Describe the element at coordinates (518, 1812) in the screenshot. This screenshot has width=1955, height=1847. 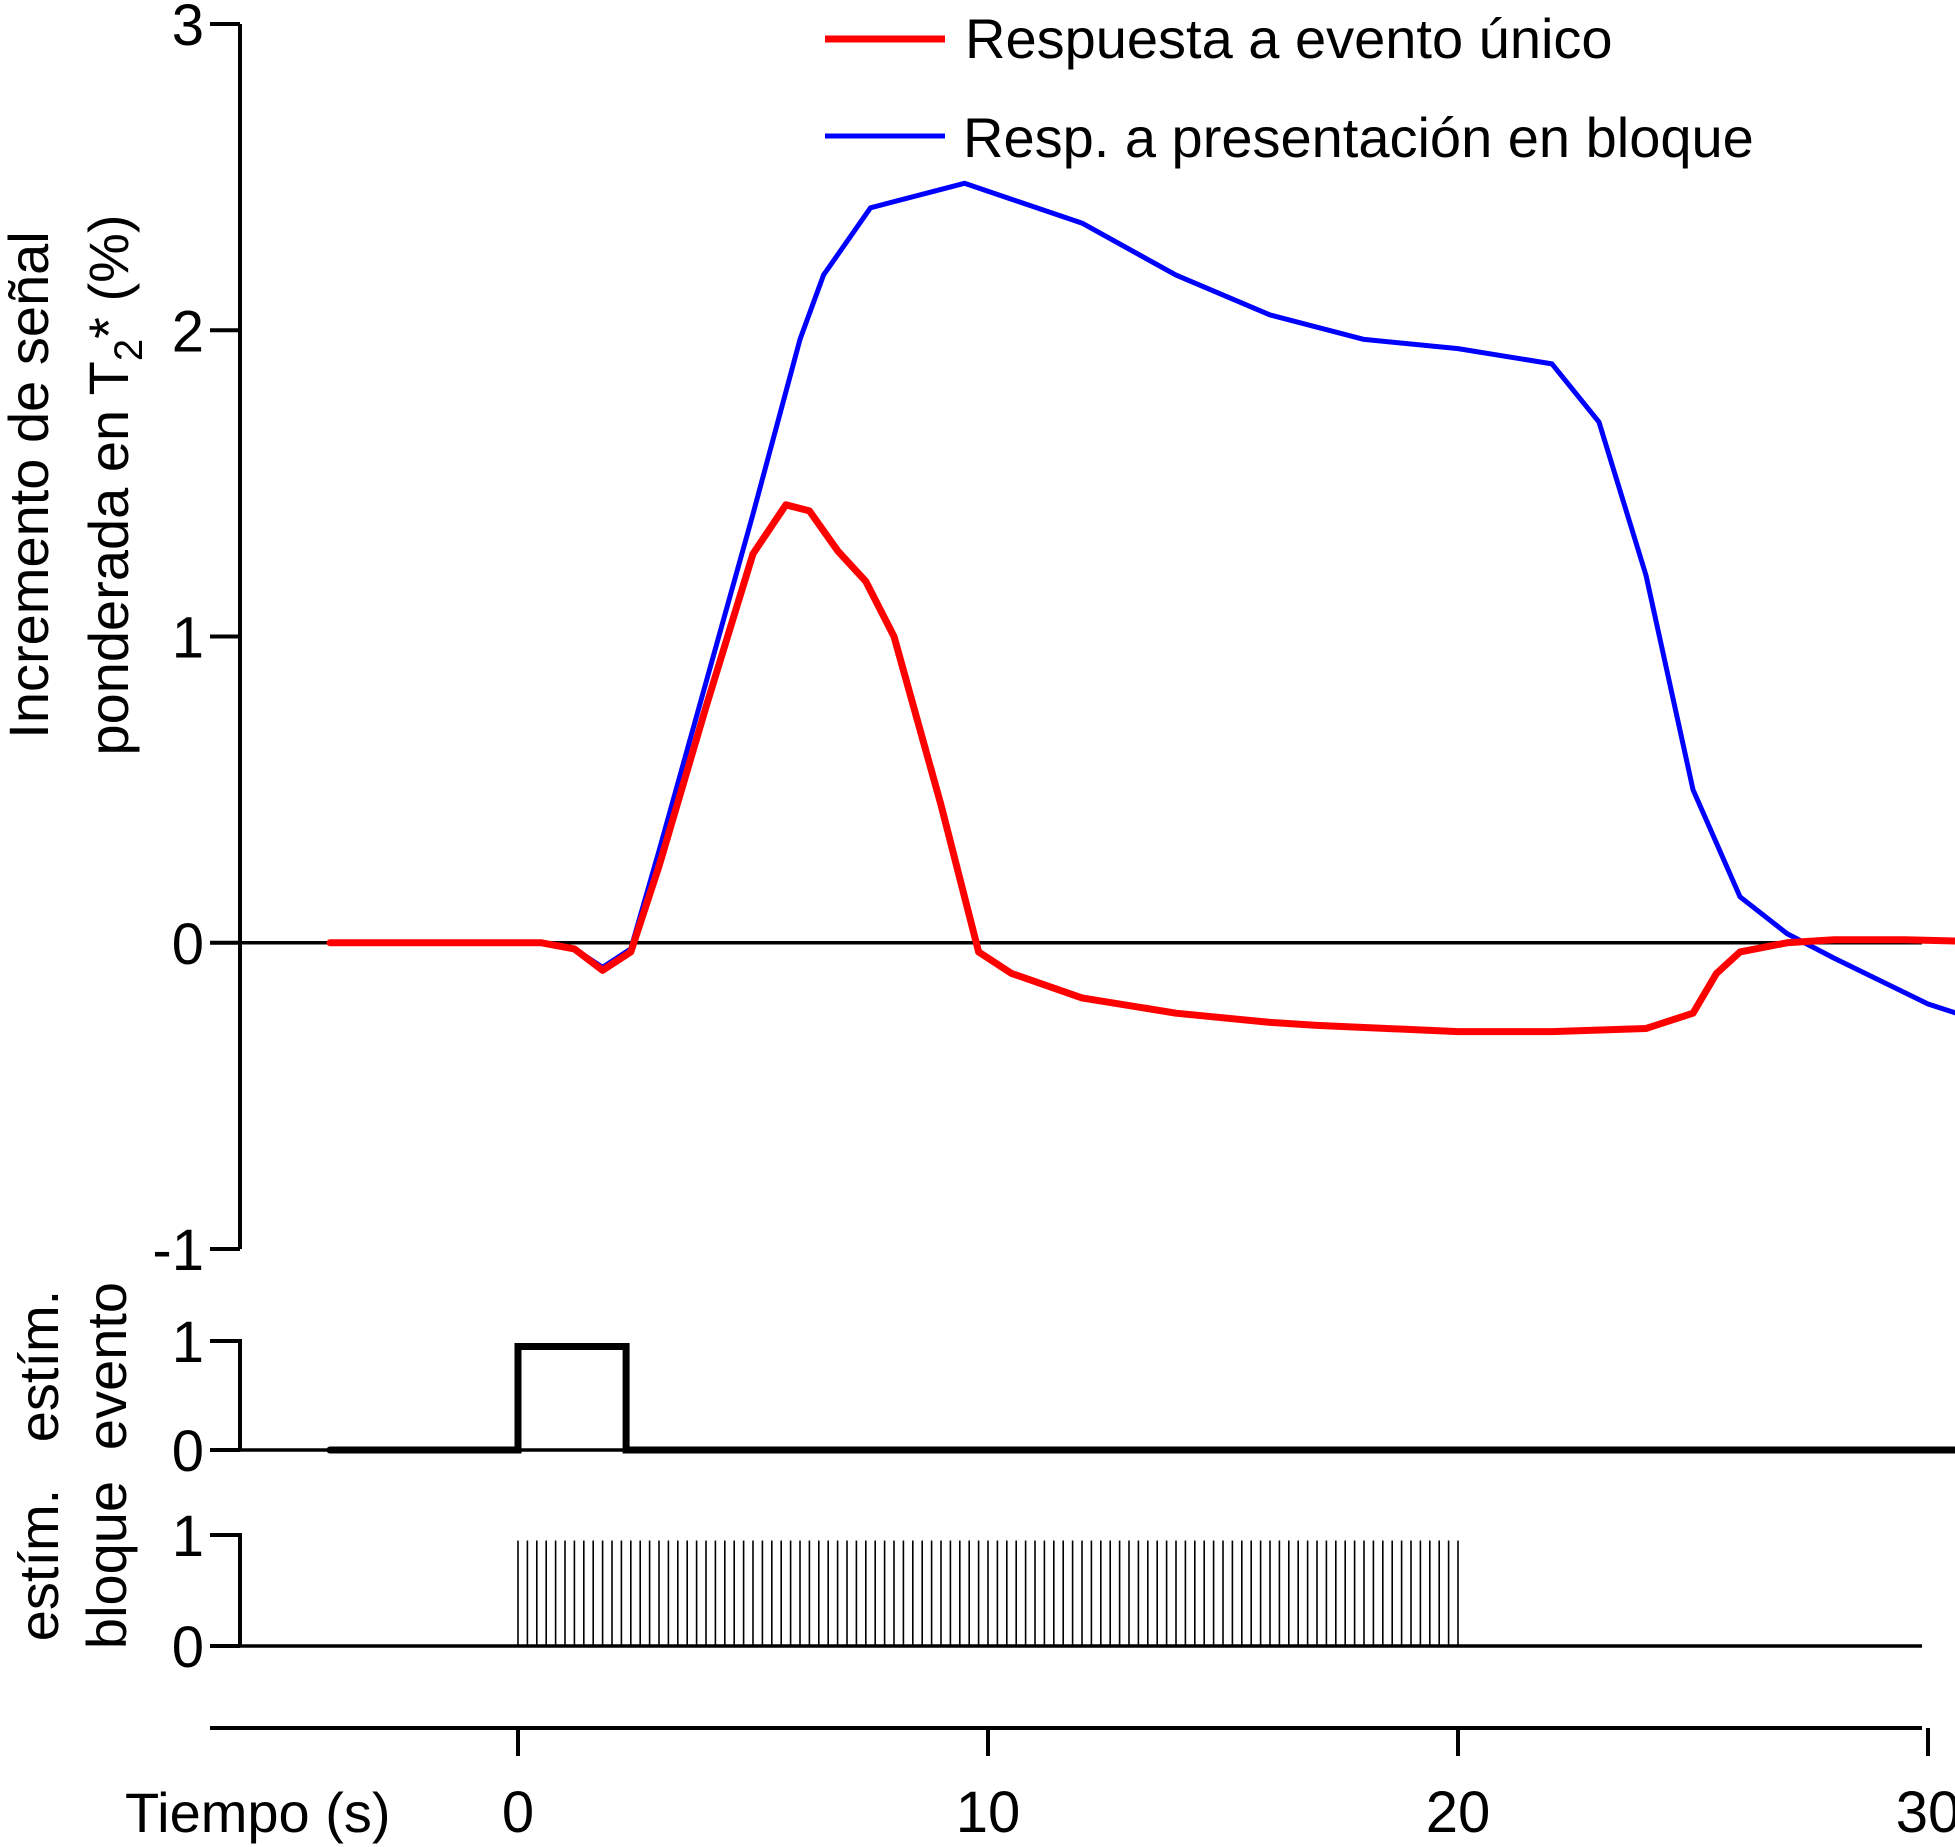
I see `x-tick-label: 0` at that location.